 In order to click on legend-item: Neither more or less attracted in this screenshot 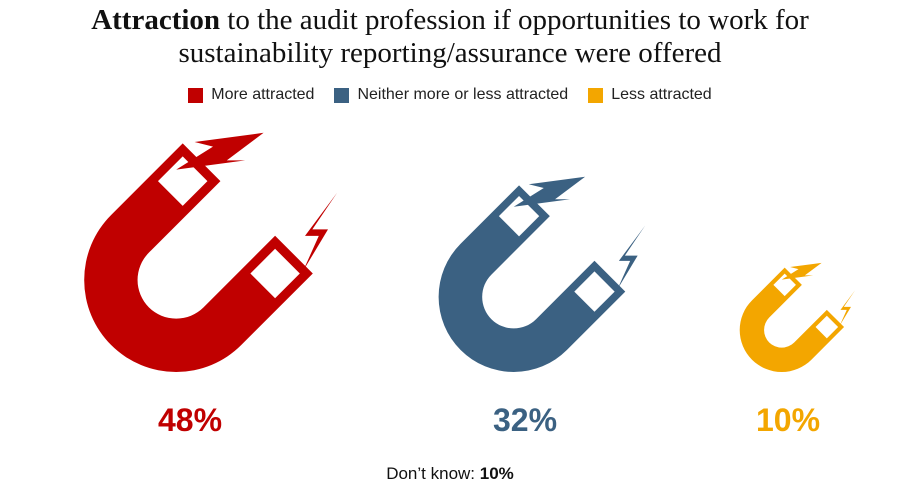, I will do `click(451, 95)`.